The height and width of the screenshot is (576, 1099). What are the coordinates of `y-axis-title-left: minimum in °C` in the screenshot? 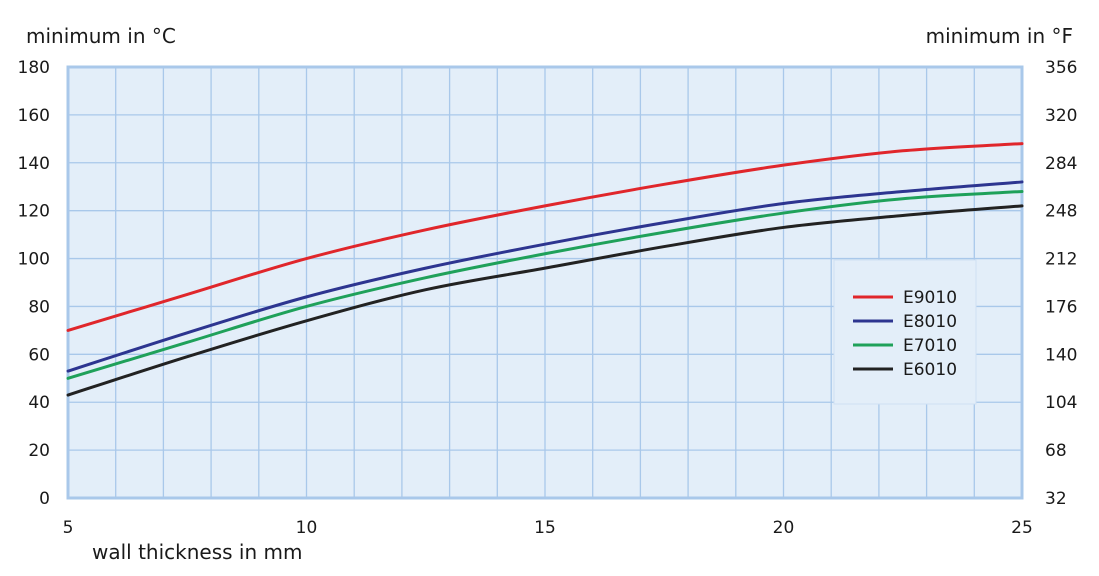 It's located at (101, 36).